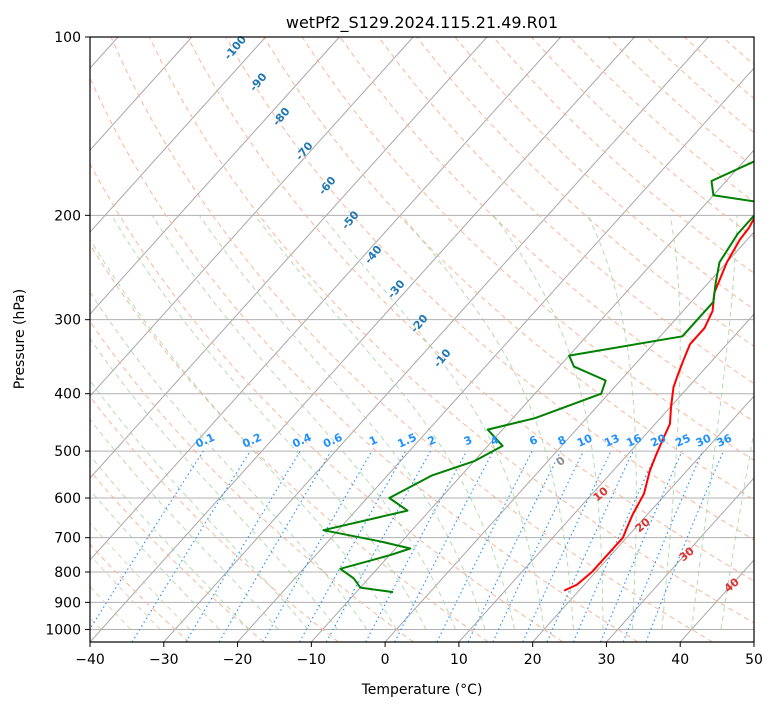 Image resolution: width=775 pixels, height=708 pixels. Describe the element at coordinates (238, 660) in the screenshot. I see `x-tick-label: −20` at that location.